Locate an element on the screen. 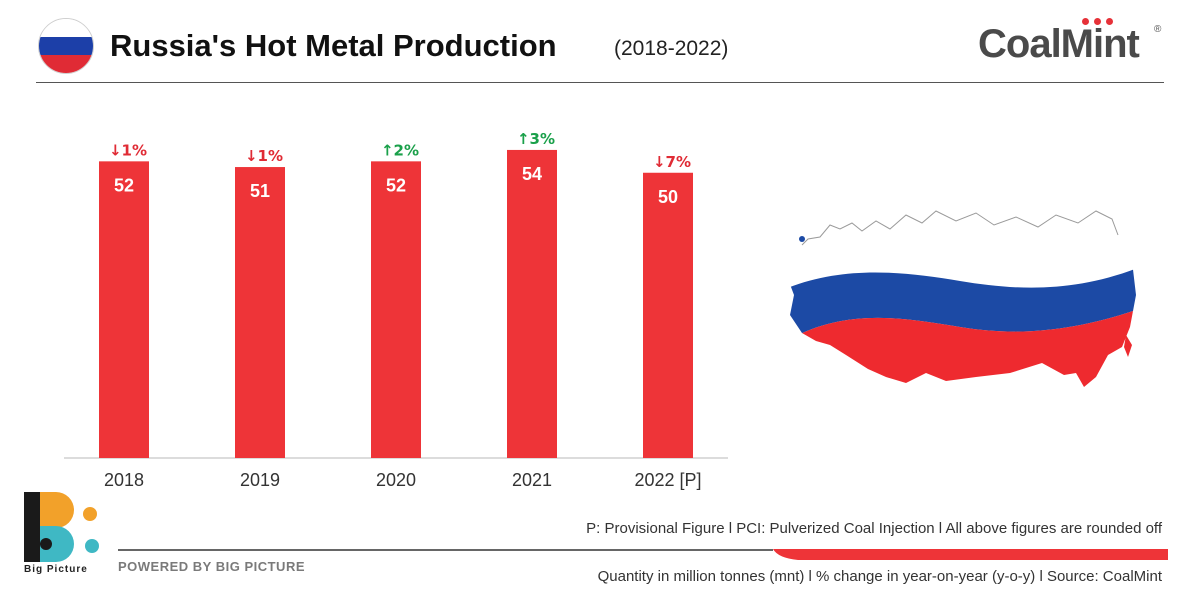 This screenshot has width=1200, height=600. coalmint-logo: CoalMint ® is located at coordinates (1073, 43).